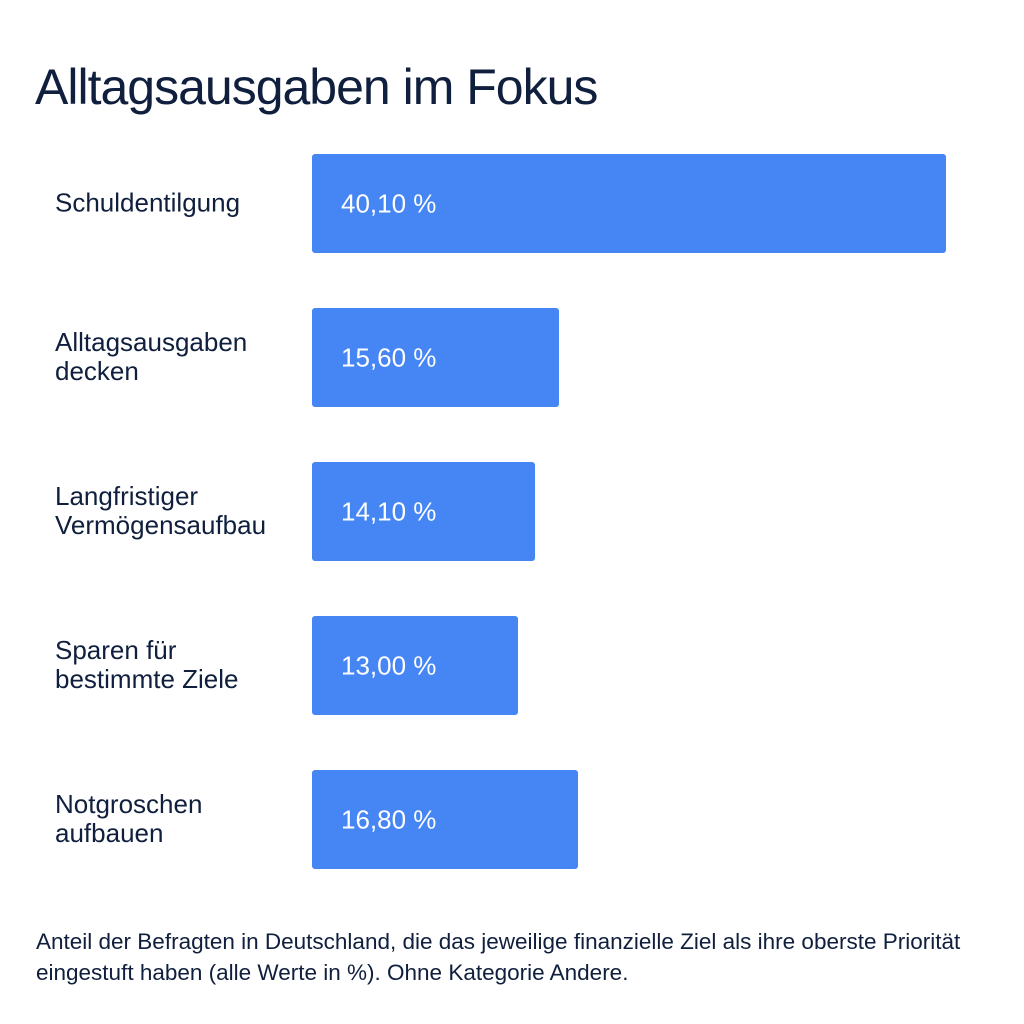  I want to click on bar-value-label-1: 15,60 %, so click(388, 358).